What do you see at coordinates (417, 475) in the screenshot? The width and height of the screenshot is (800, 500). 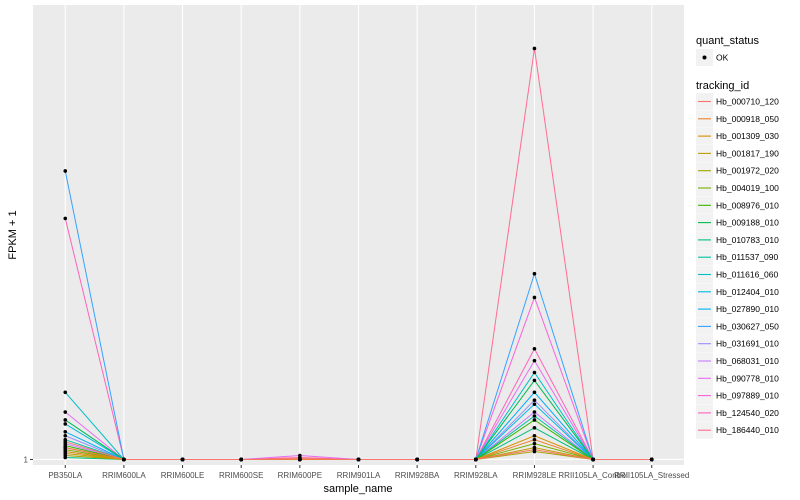 I see `x-tick-label-6: RRIM928BA` at bounding box center [417, 475].